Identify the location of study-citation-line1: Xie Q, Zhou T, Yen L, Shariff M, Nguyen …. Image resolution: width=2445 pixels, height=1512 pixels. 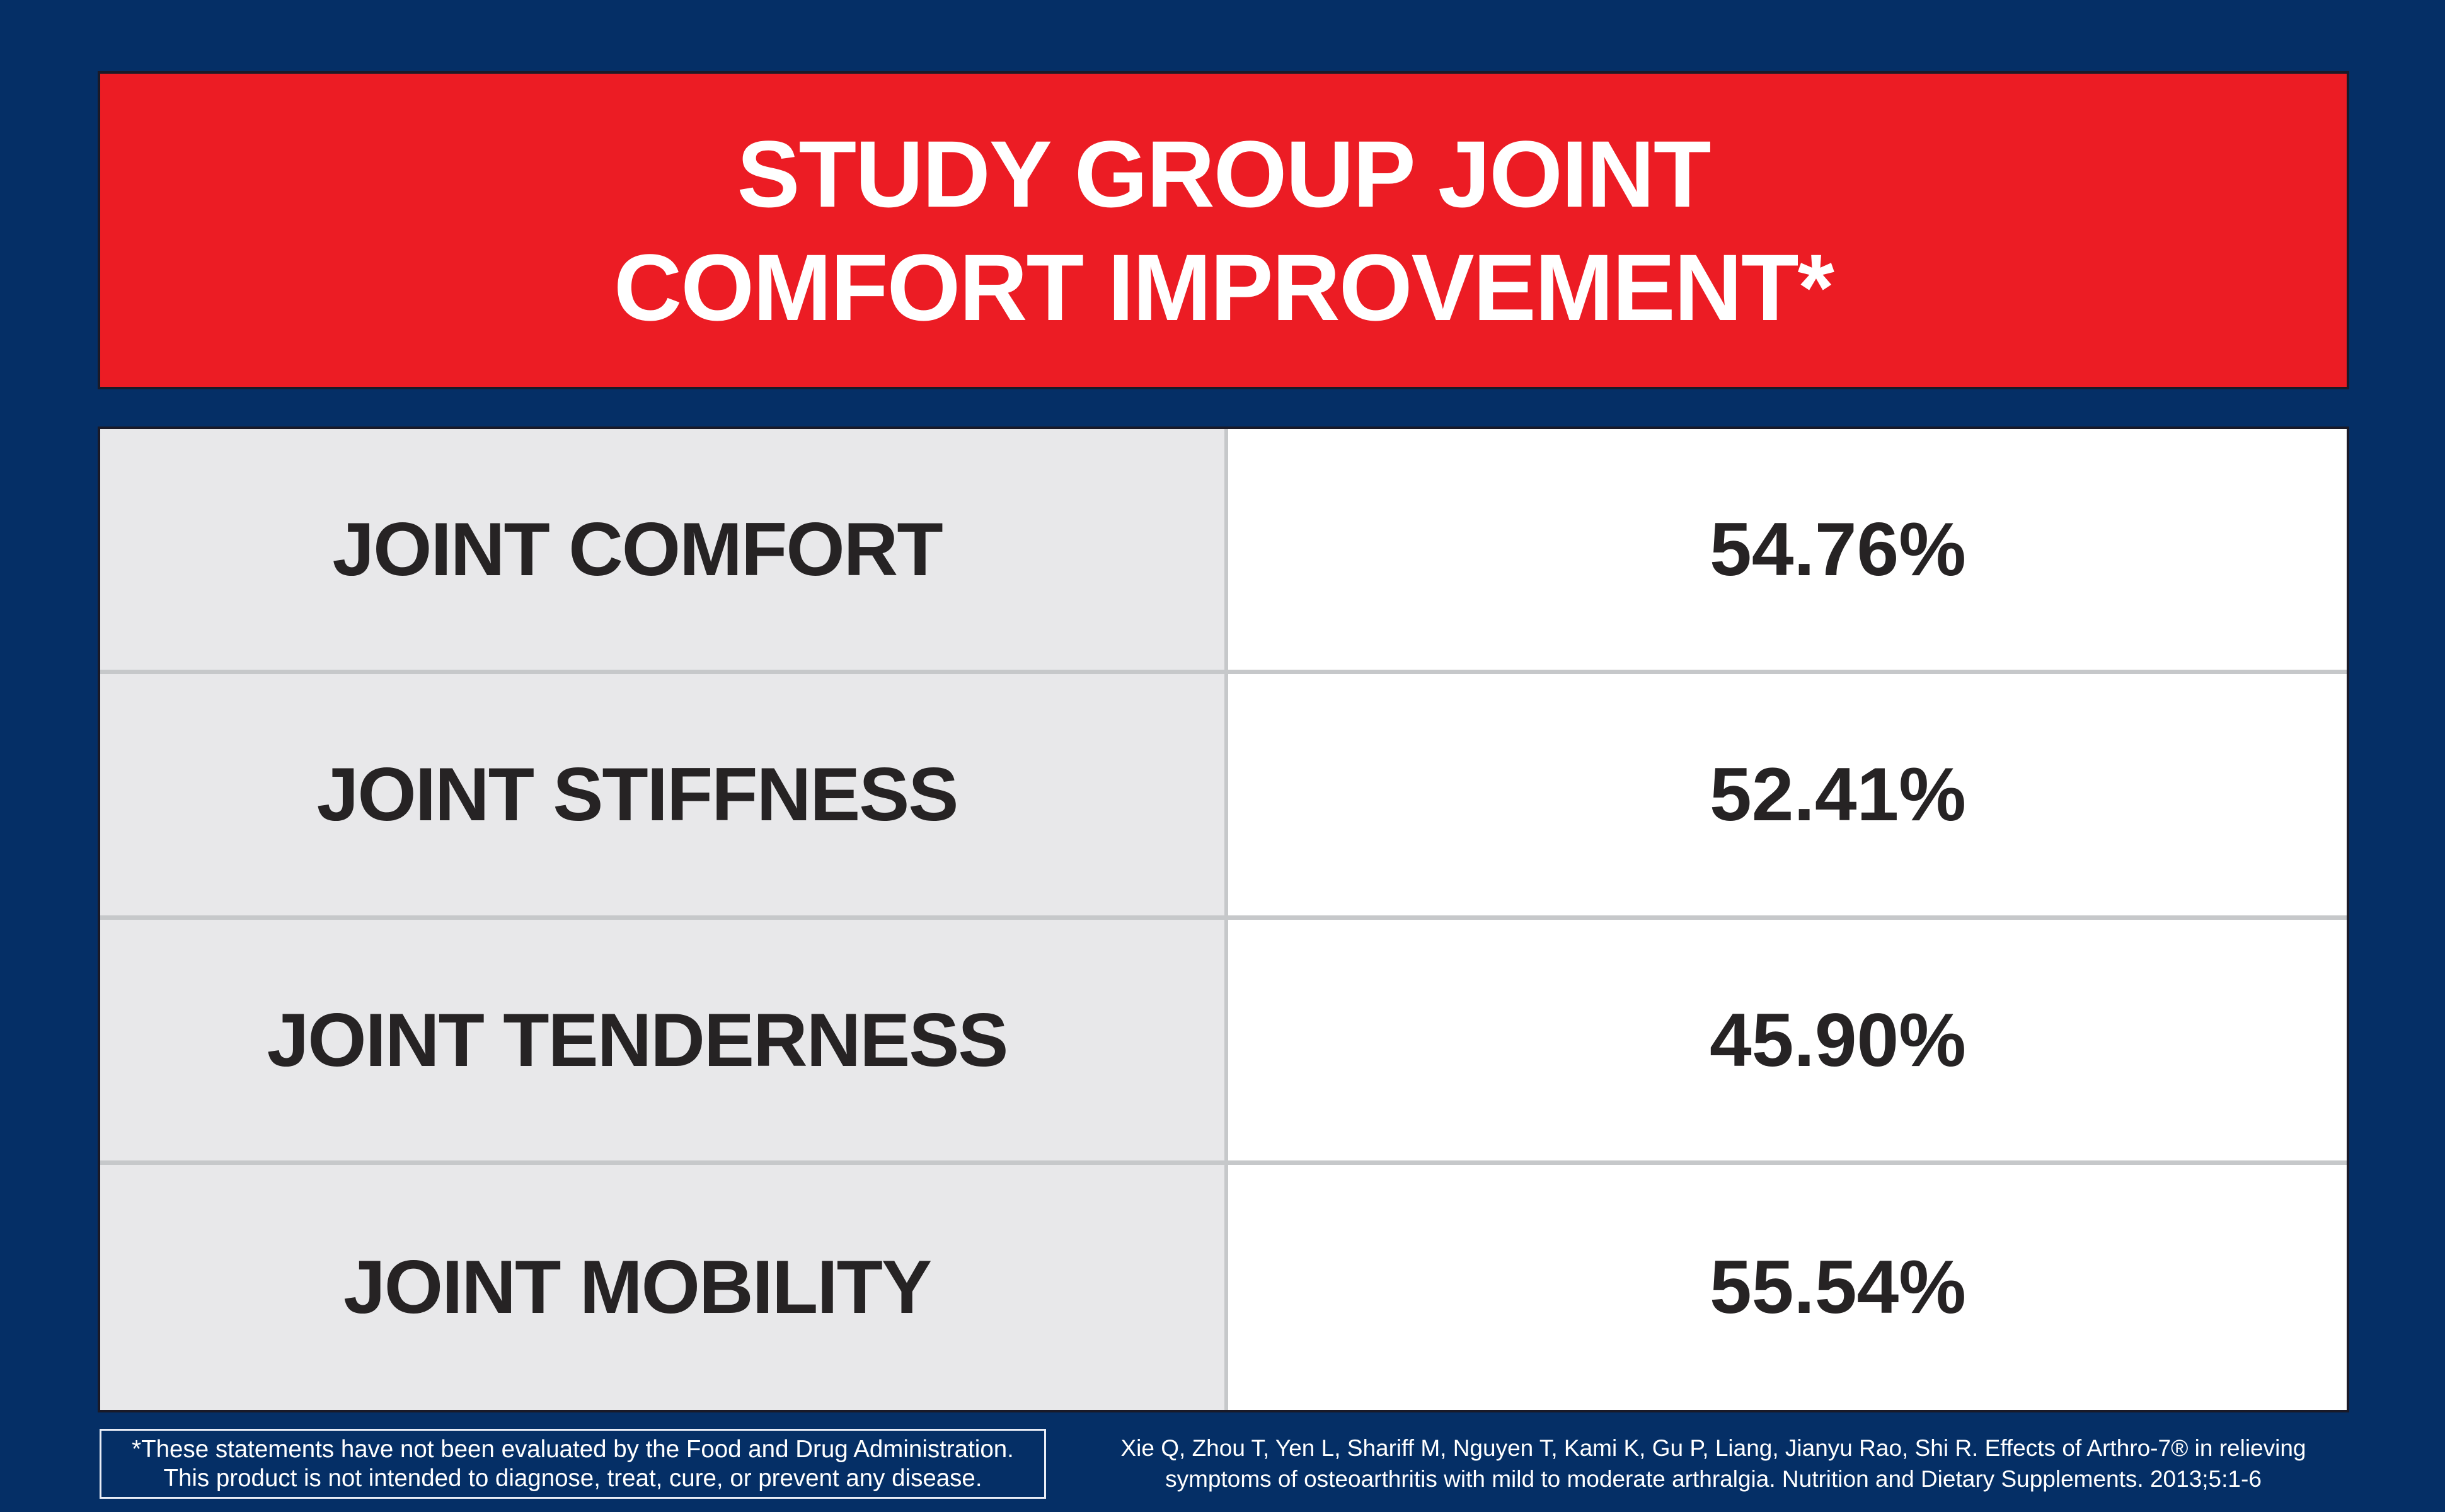
(1713, 1448).